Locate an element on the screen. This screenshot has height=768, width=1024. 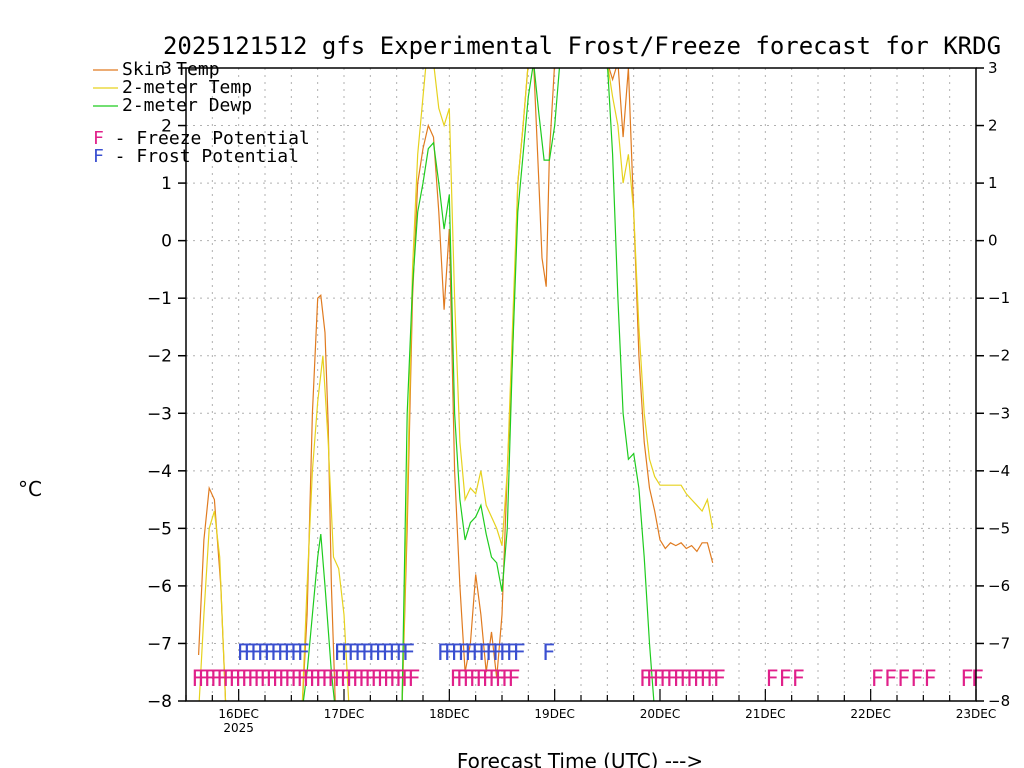
y-tick-label-right: −7 is located at coordinates (999, 643).